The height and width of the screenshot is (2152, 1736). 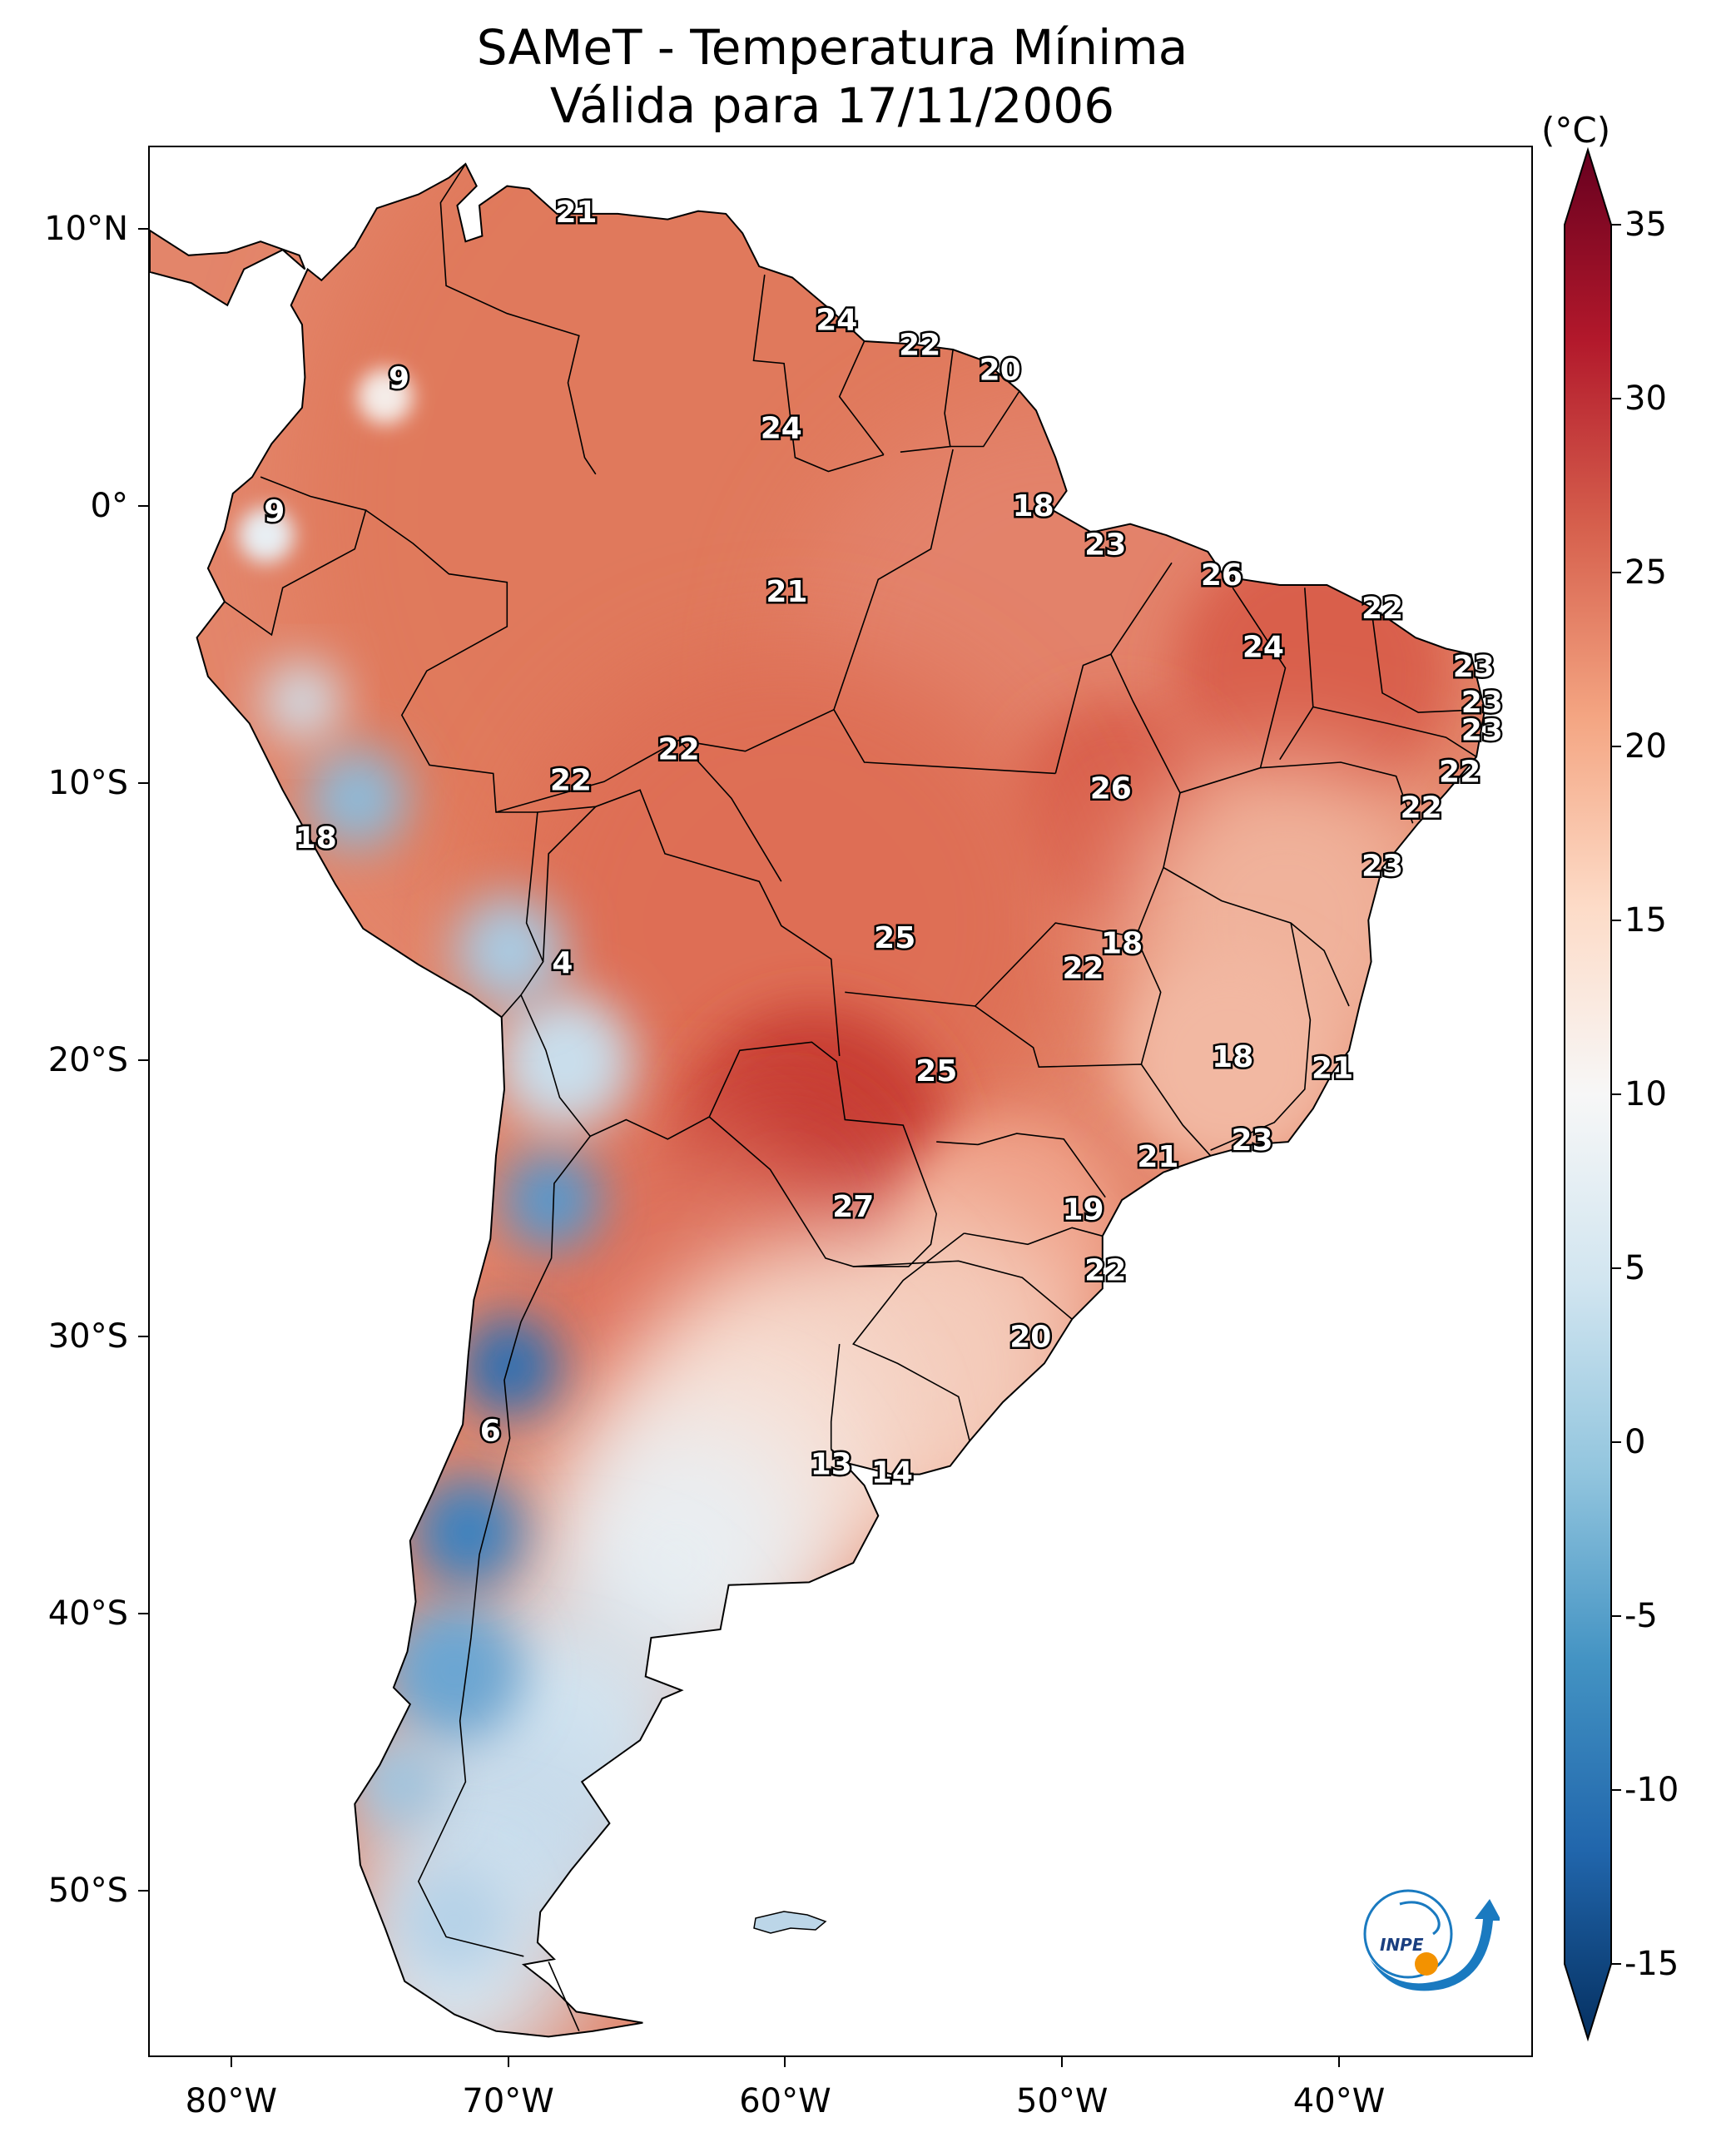 I want to click on colorbar-tick-label: -5, so click(x=1641, y=1616).